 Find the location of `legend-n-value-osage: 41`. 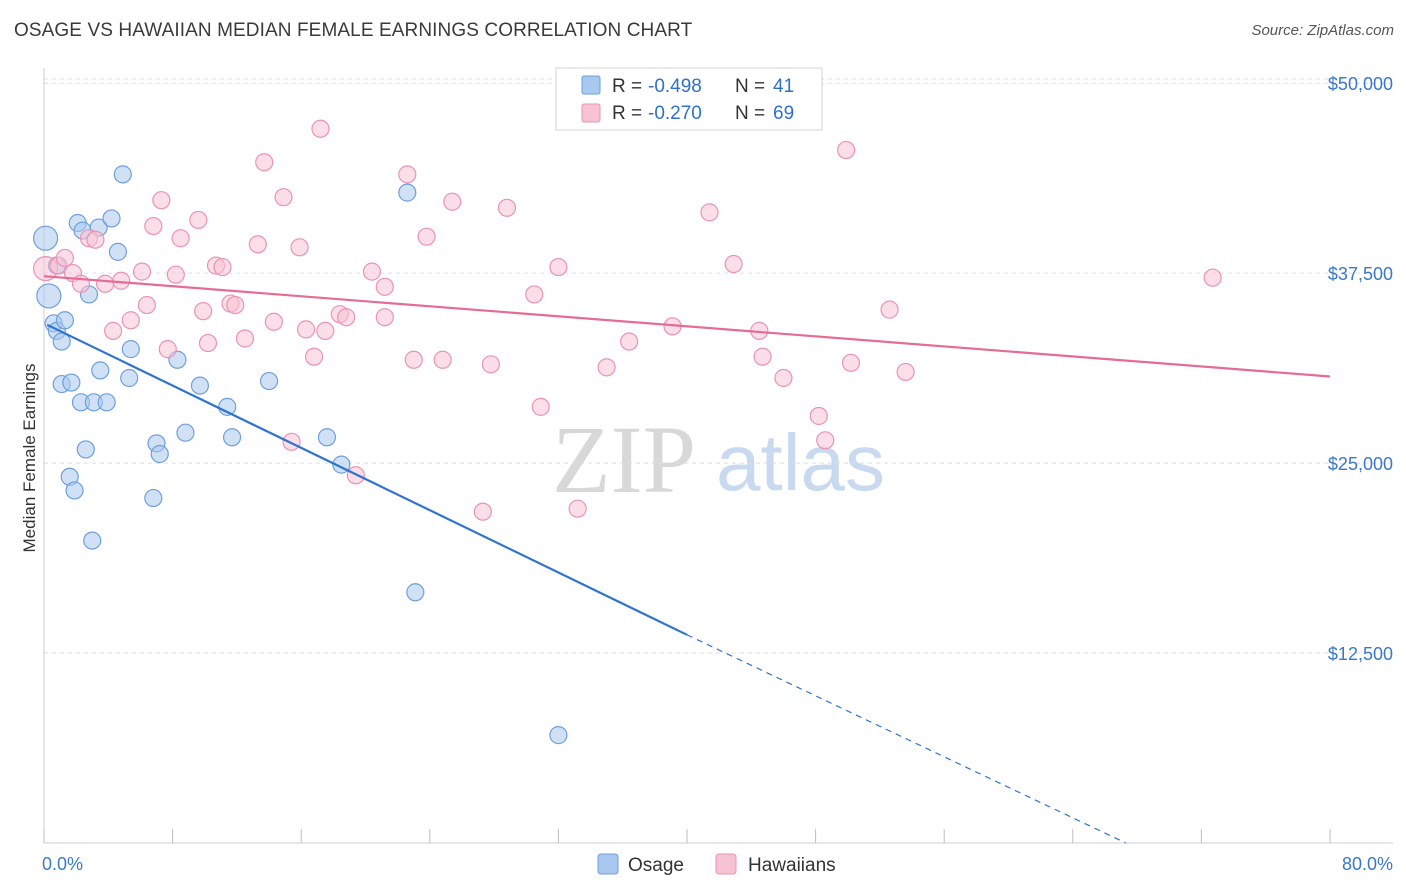

legend-n-value-osage: 41 is located at coordinates (783, 86).